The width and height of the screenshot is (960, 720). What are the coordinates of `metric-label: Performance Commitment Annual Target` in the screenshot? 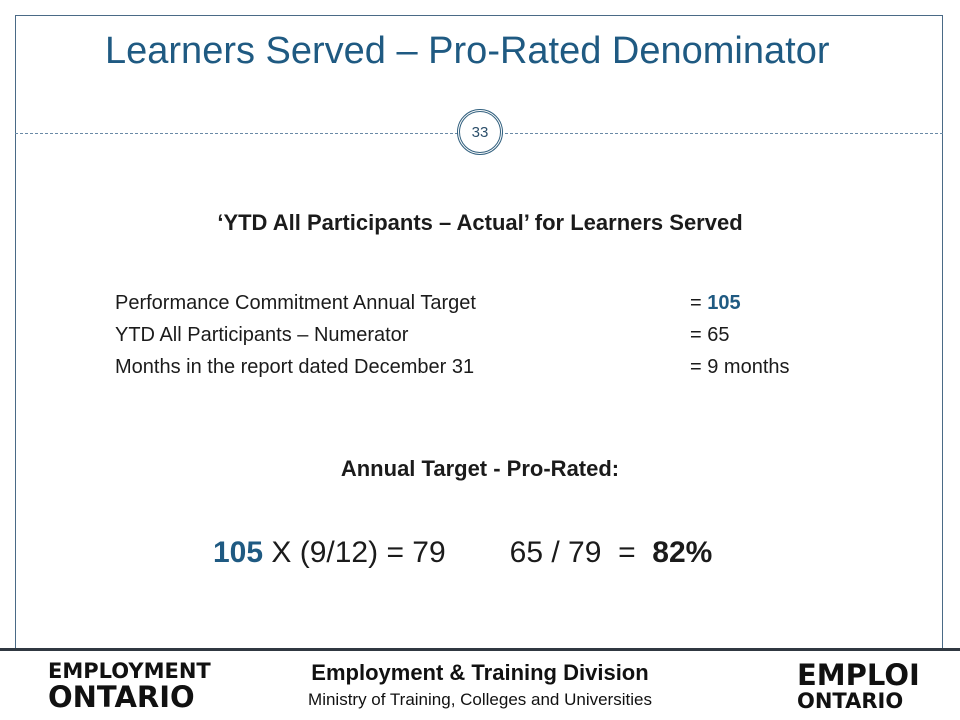 It's located at (295, 303).